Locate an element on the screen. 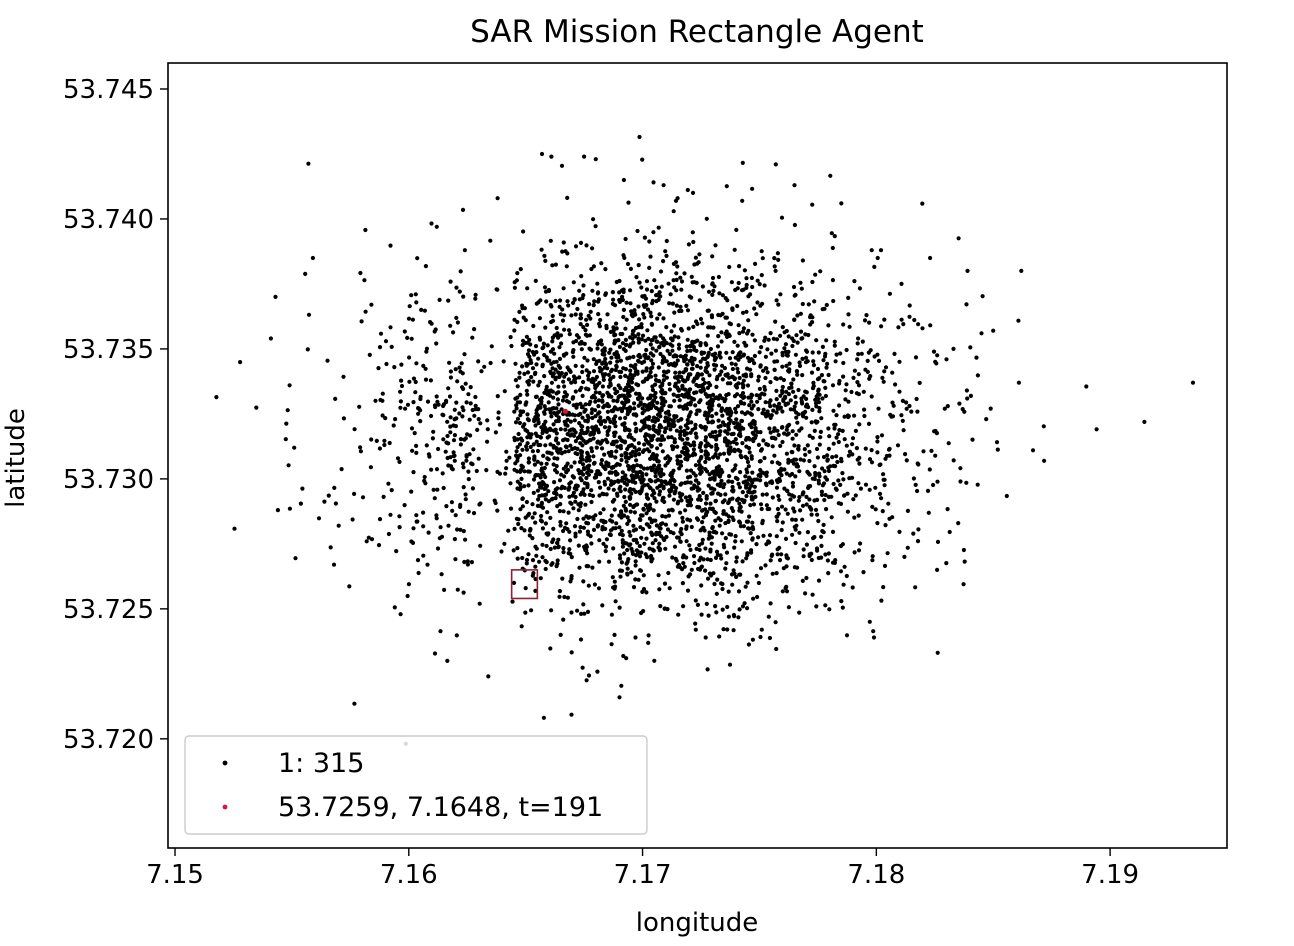 The image size is (1294, 946). y-axis-label: latitude is located at coordinates (16, 458).